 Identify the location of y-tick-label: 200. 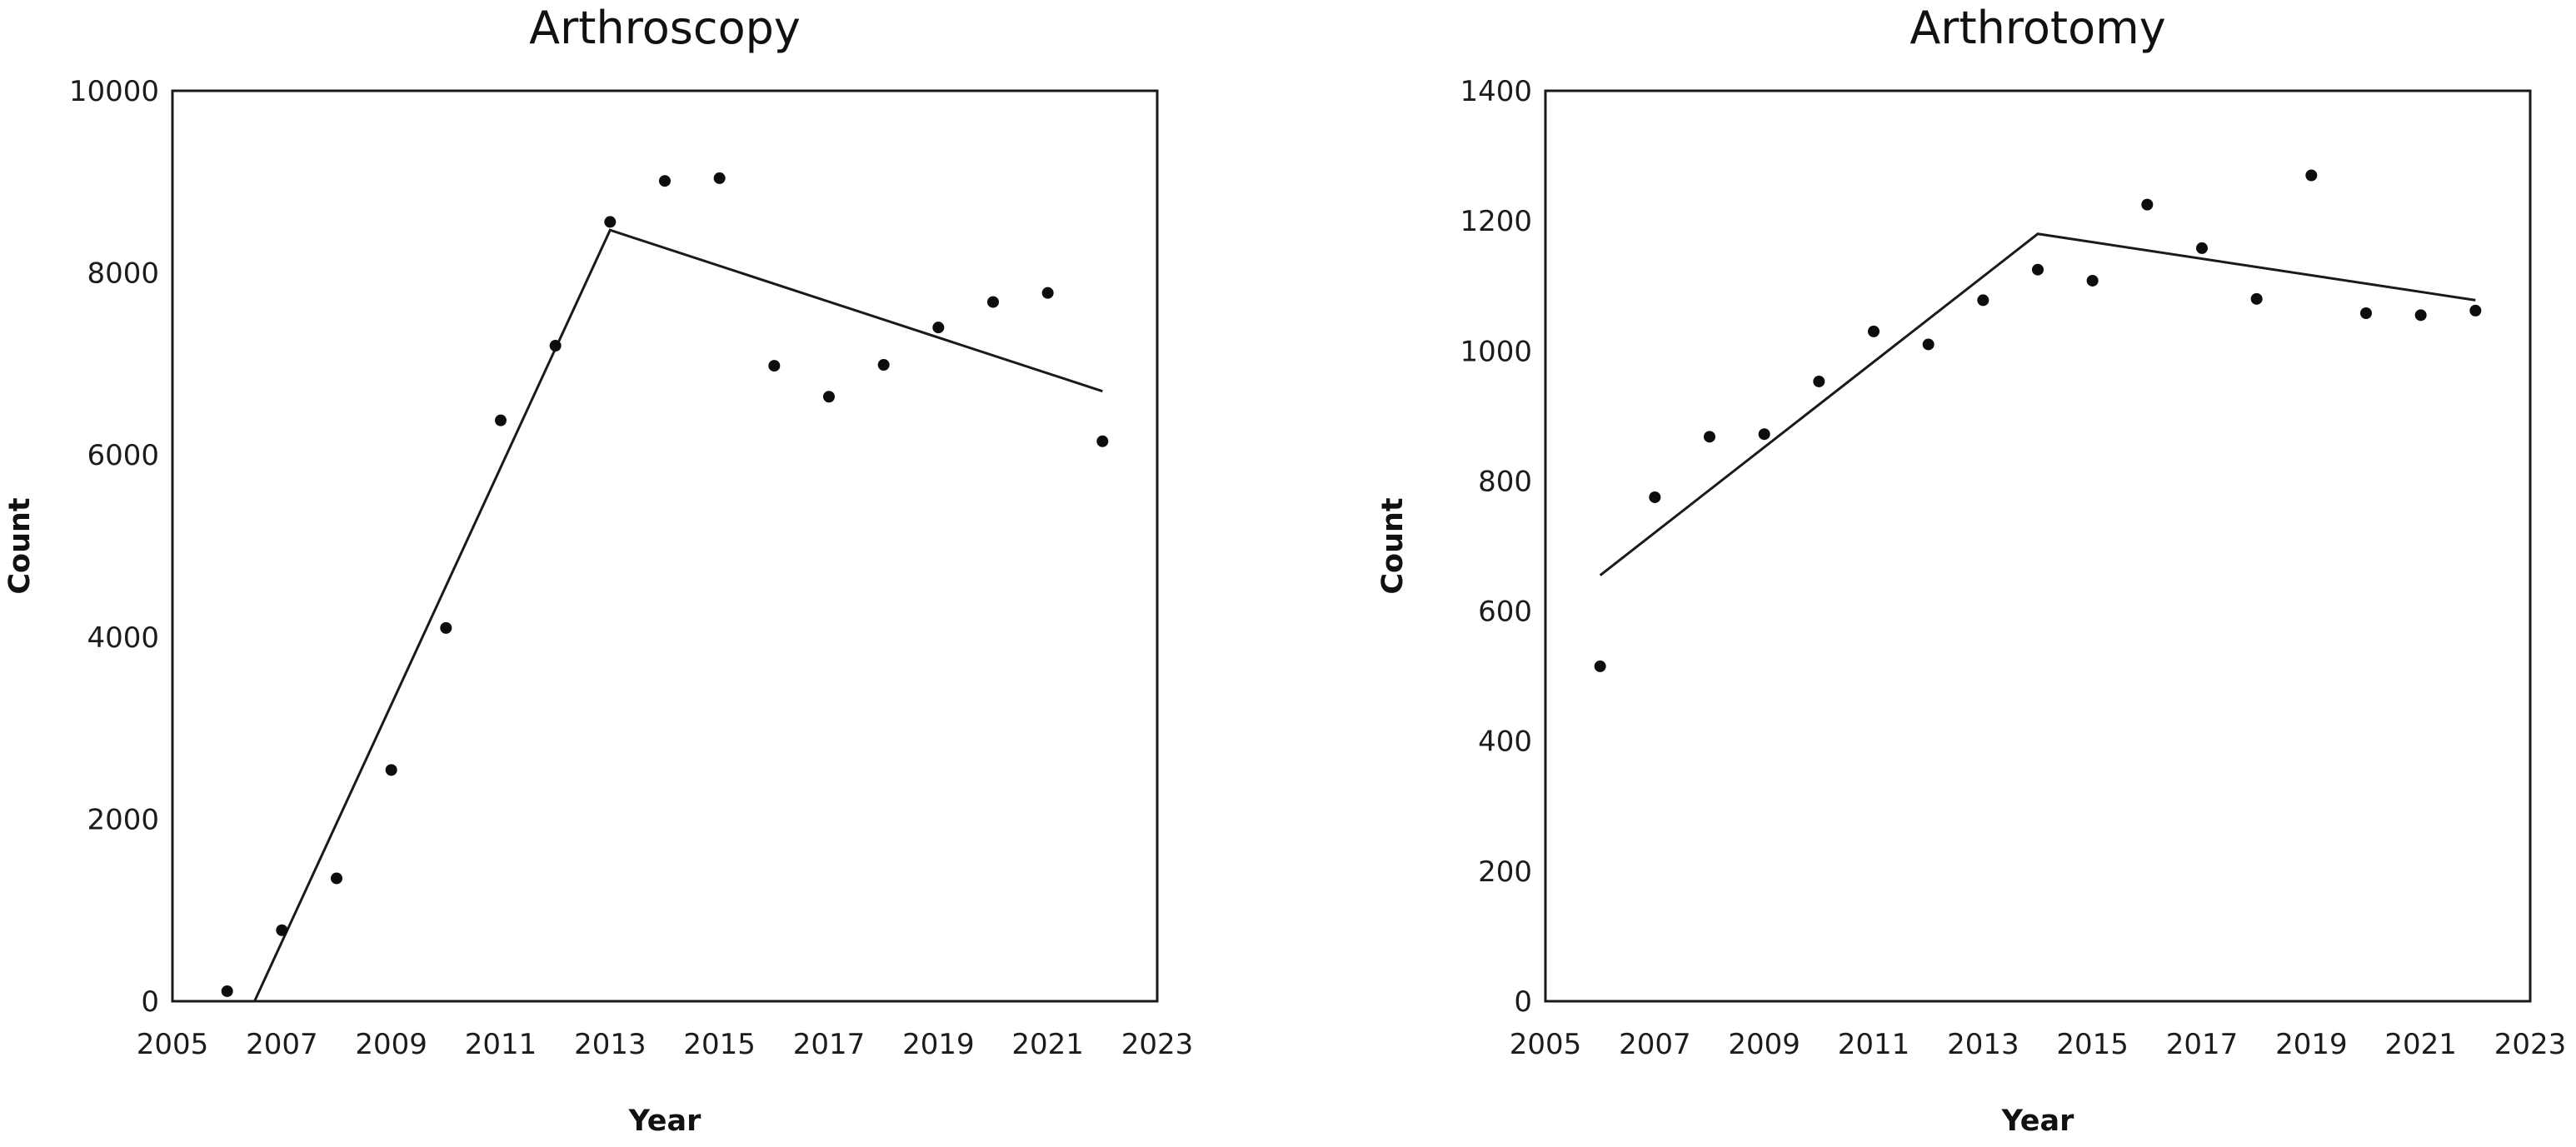
(1505, 872).